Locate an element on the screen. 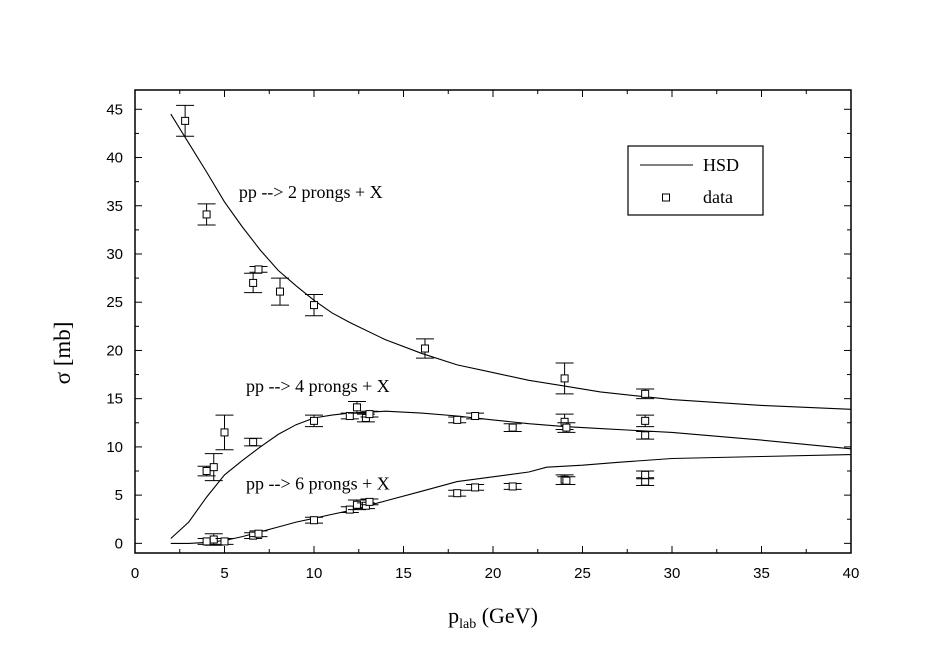  legend-data-marker is located at coordinates (666, 197).